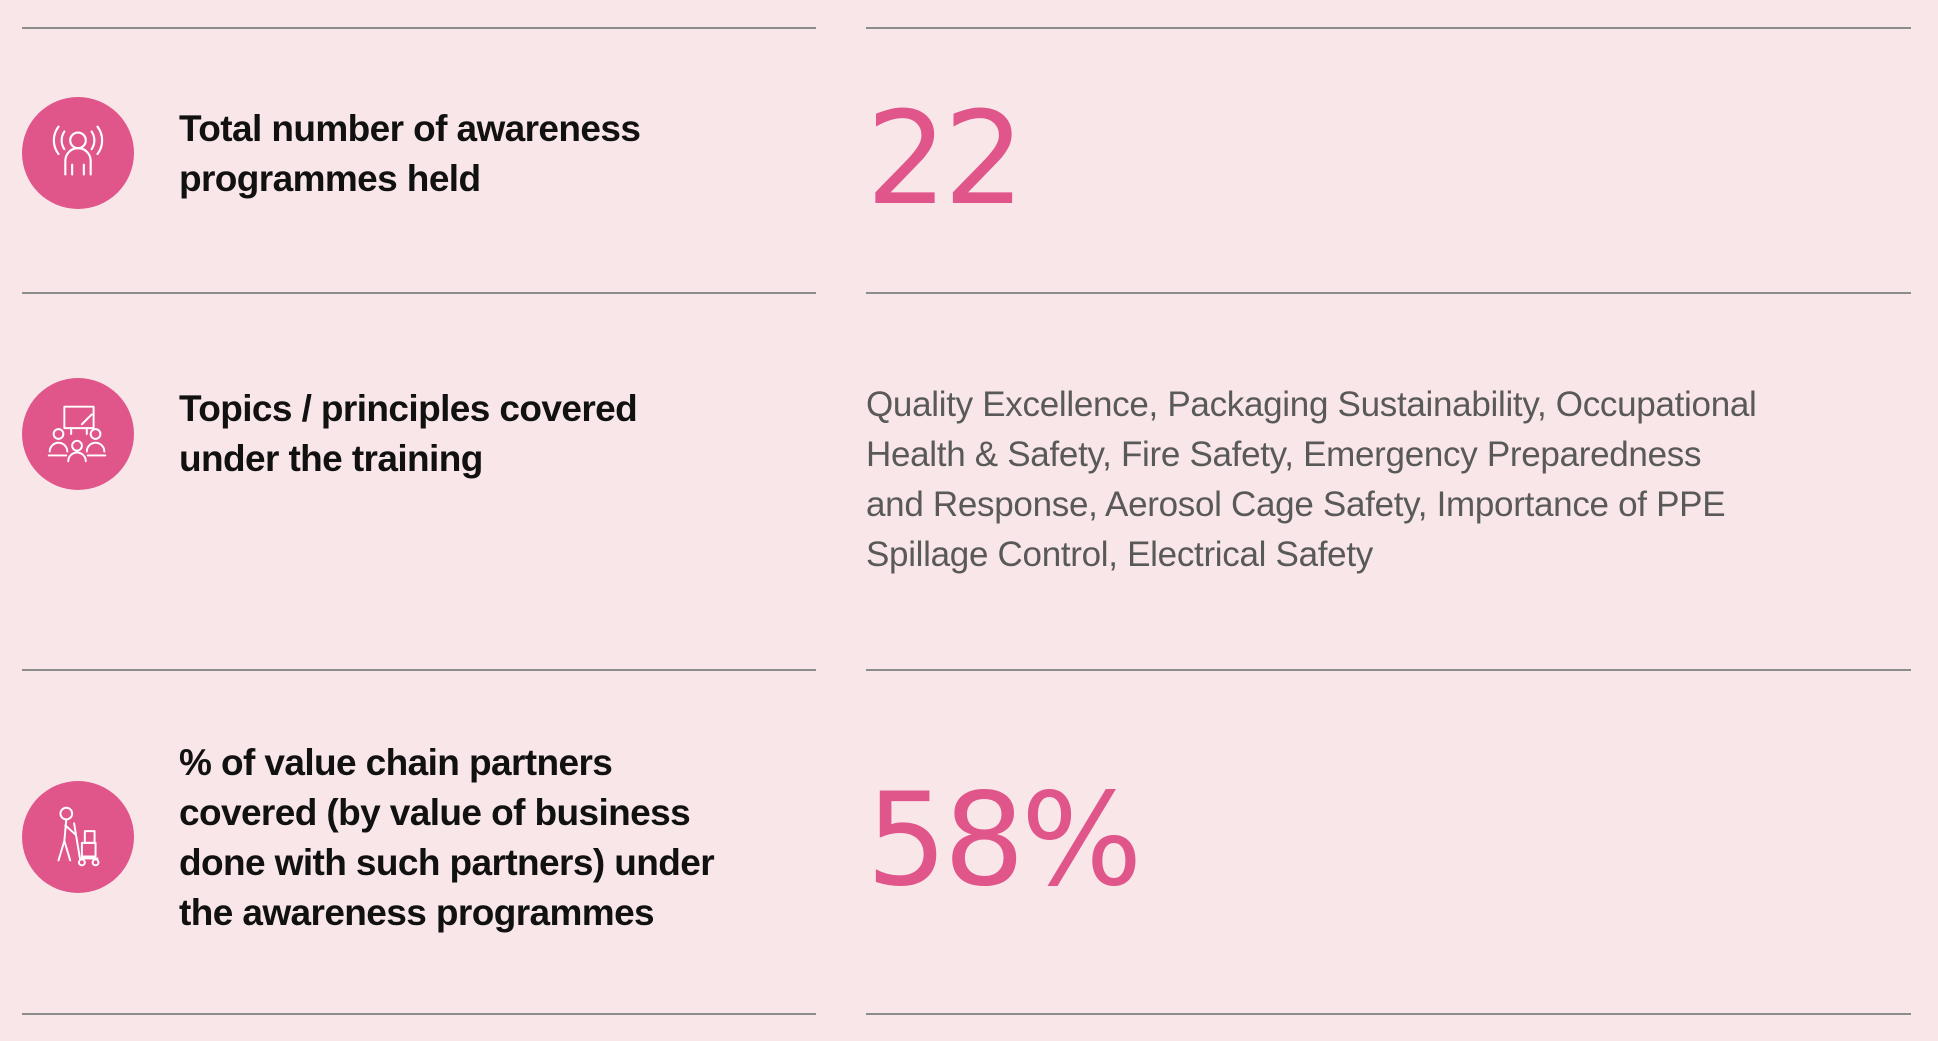 Image resolution: width=1938 pixels, height=1041 pixels. I want to click on broadcast-person-icon, so click(78, 153).